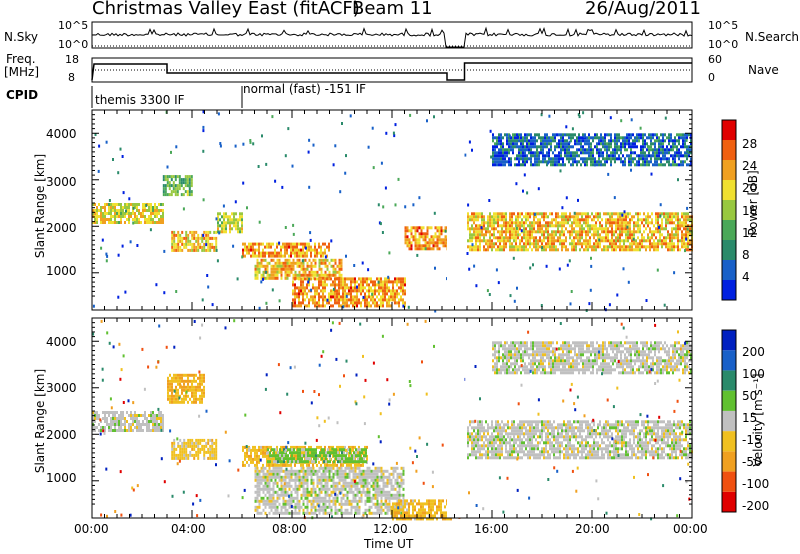  What do you see at coordinates (753, 352) in the screenshot?
I see `velocity-tick-200: 200` at bounding box center [753, 352].